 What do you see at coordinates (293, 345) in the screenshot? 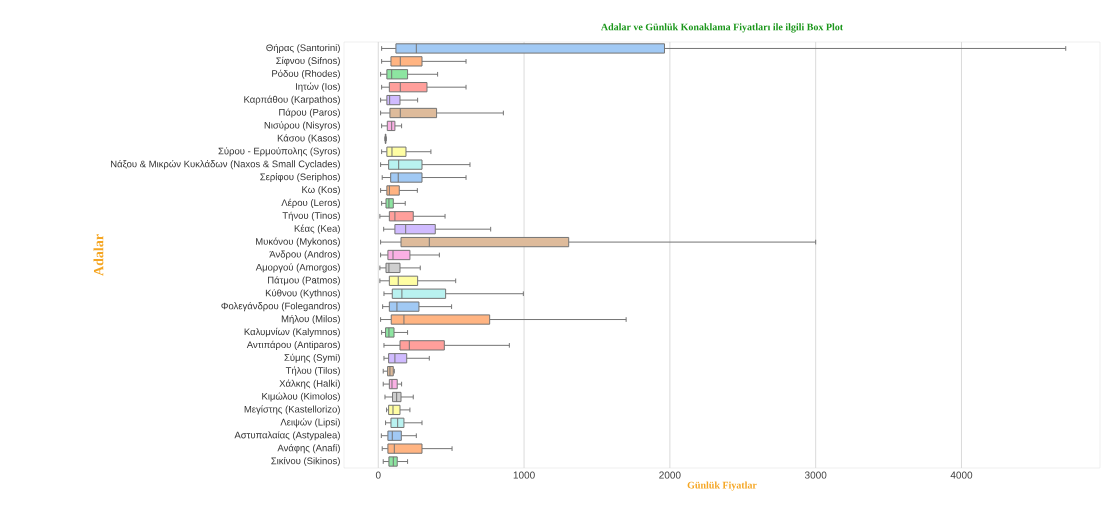
I see `y-tick-label: Αντιπάρου (Antiparos)` at bounding box center [293, 345].